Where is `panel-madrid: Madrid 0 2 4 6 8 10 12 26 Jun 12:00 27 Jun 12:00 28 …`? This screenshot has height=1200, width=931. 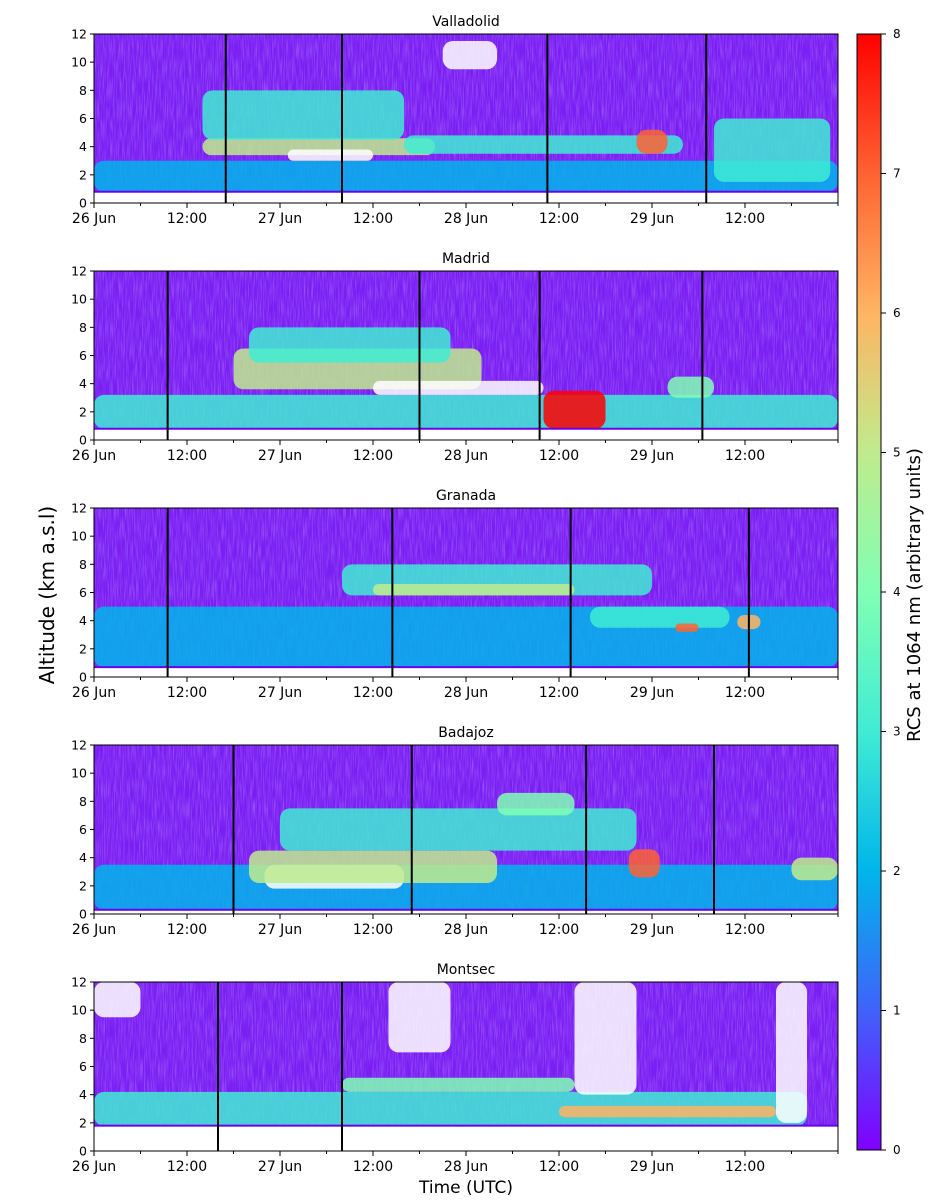 panel-madrid: Madrid 0 2 4 6 8 10 12 26 Jun 12:00 27 Jun 12:00 28 … is located at coordinates (455, 357).